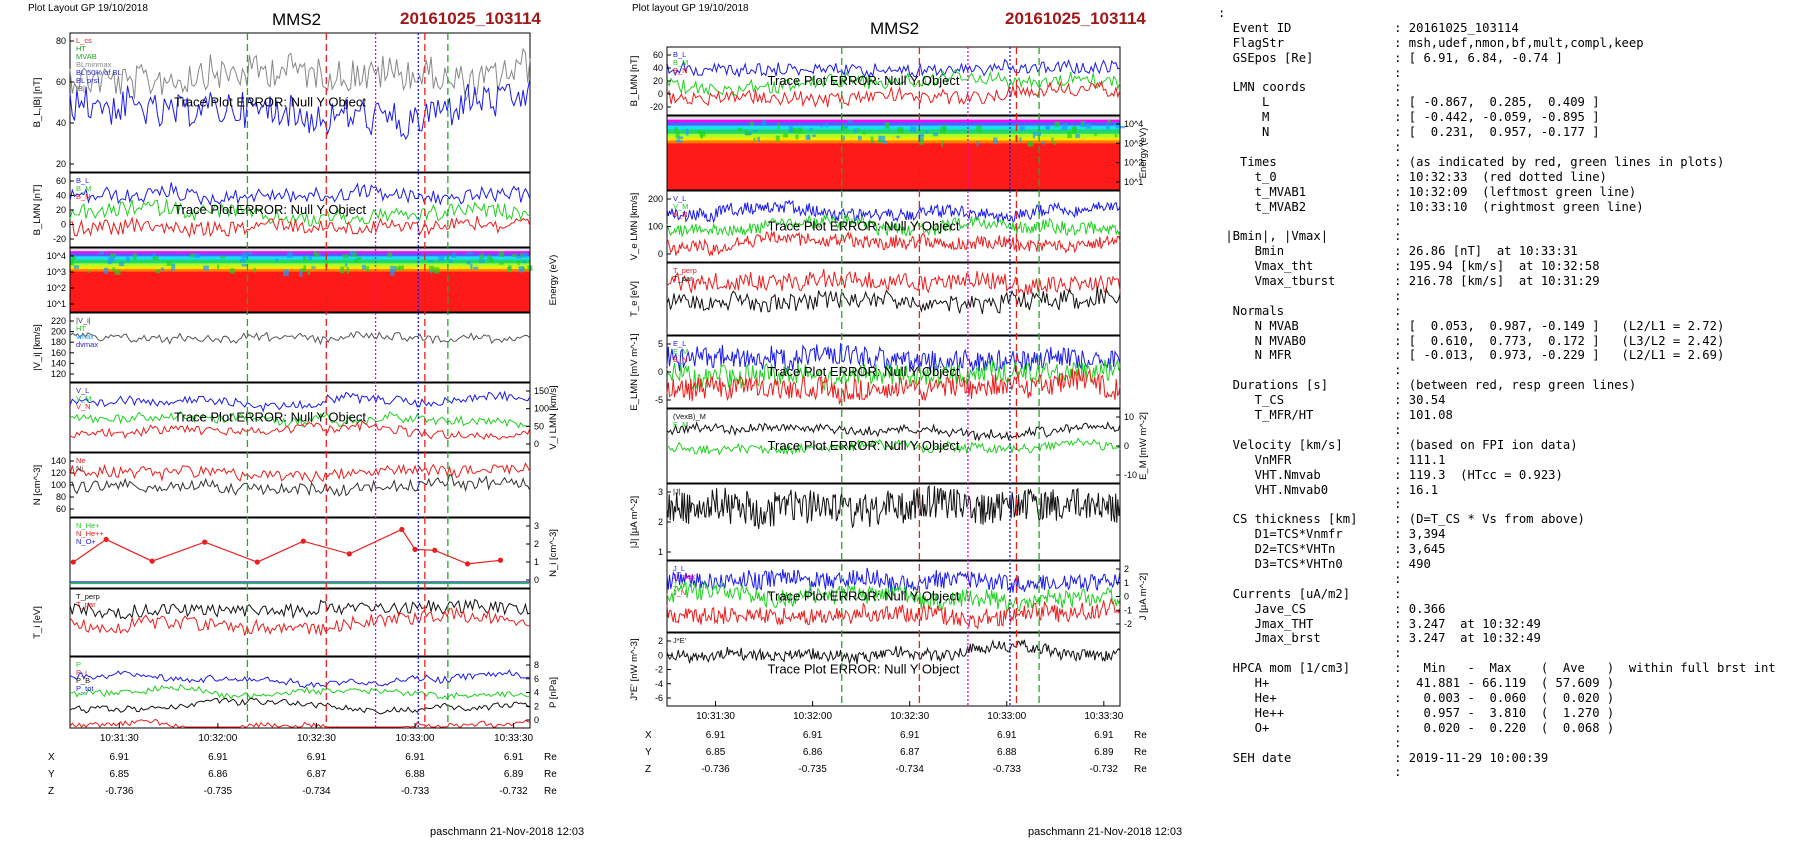  What do you see at coordinates (81, 48) in the screenshot?
I see `left-legend-entry: HT` at bounding box center [81, 48].